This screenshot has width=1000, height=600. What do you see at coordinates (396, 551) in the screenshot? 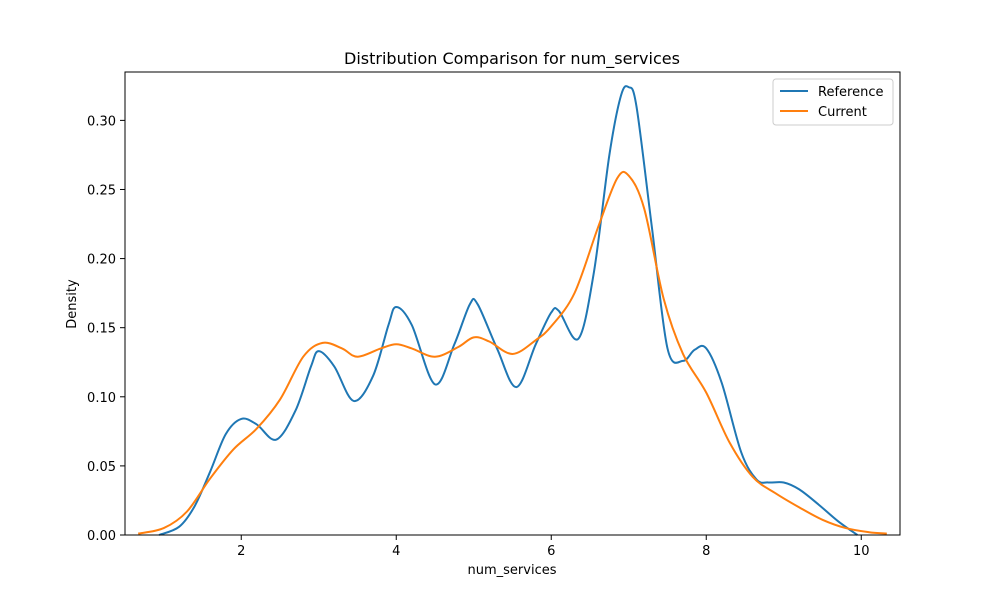
I see `x-tick-label: 4` at bounding box center [396, 551].